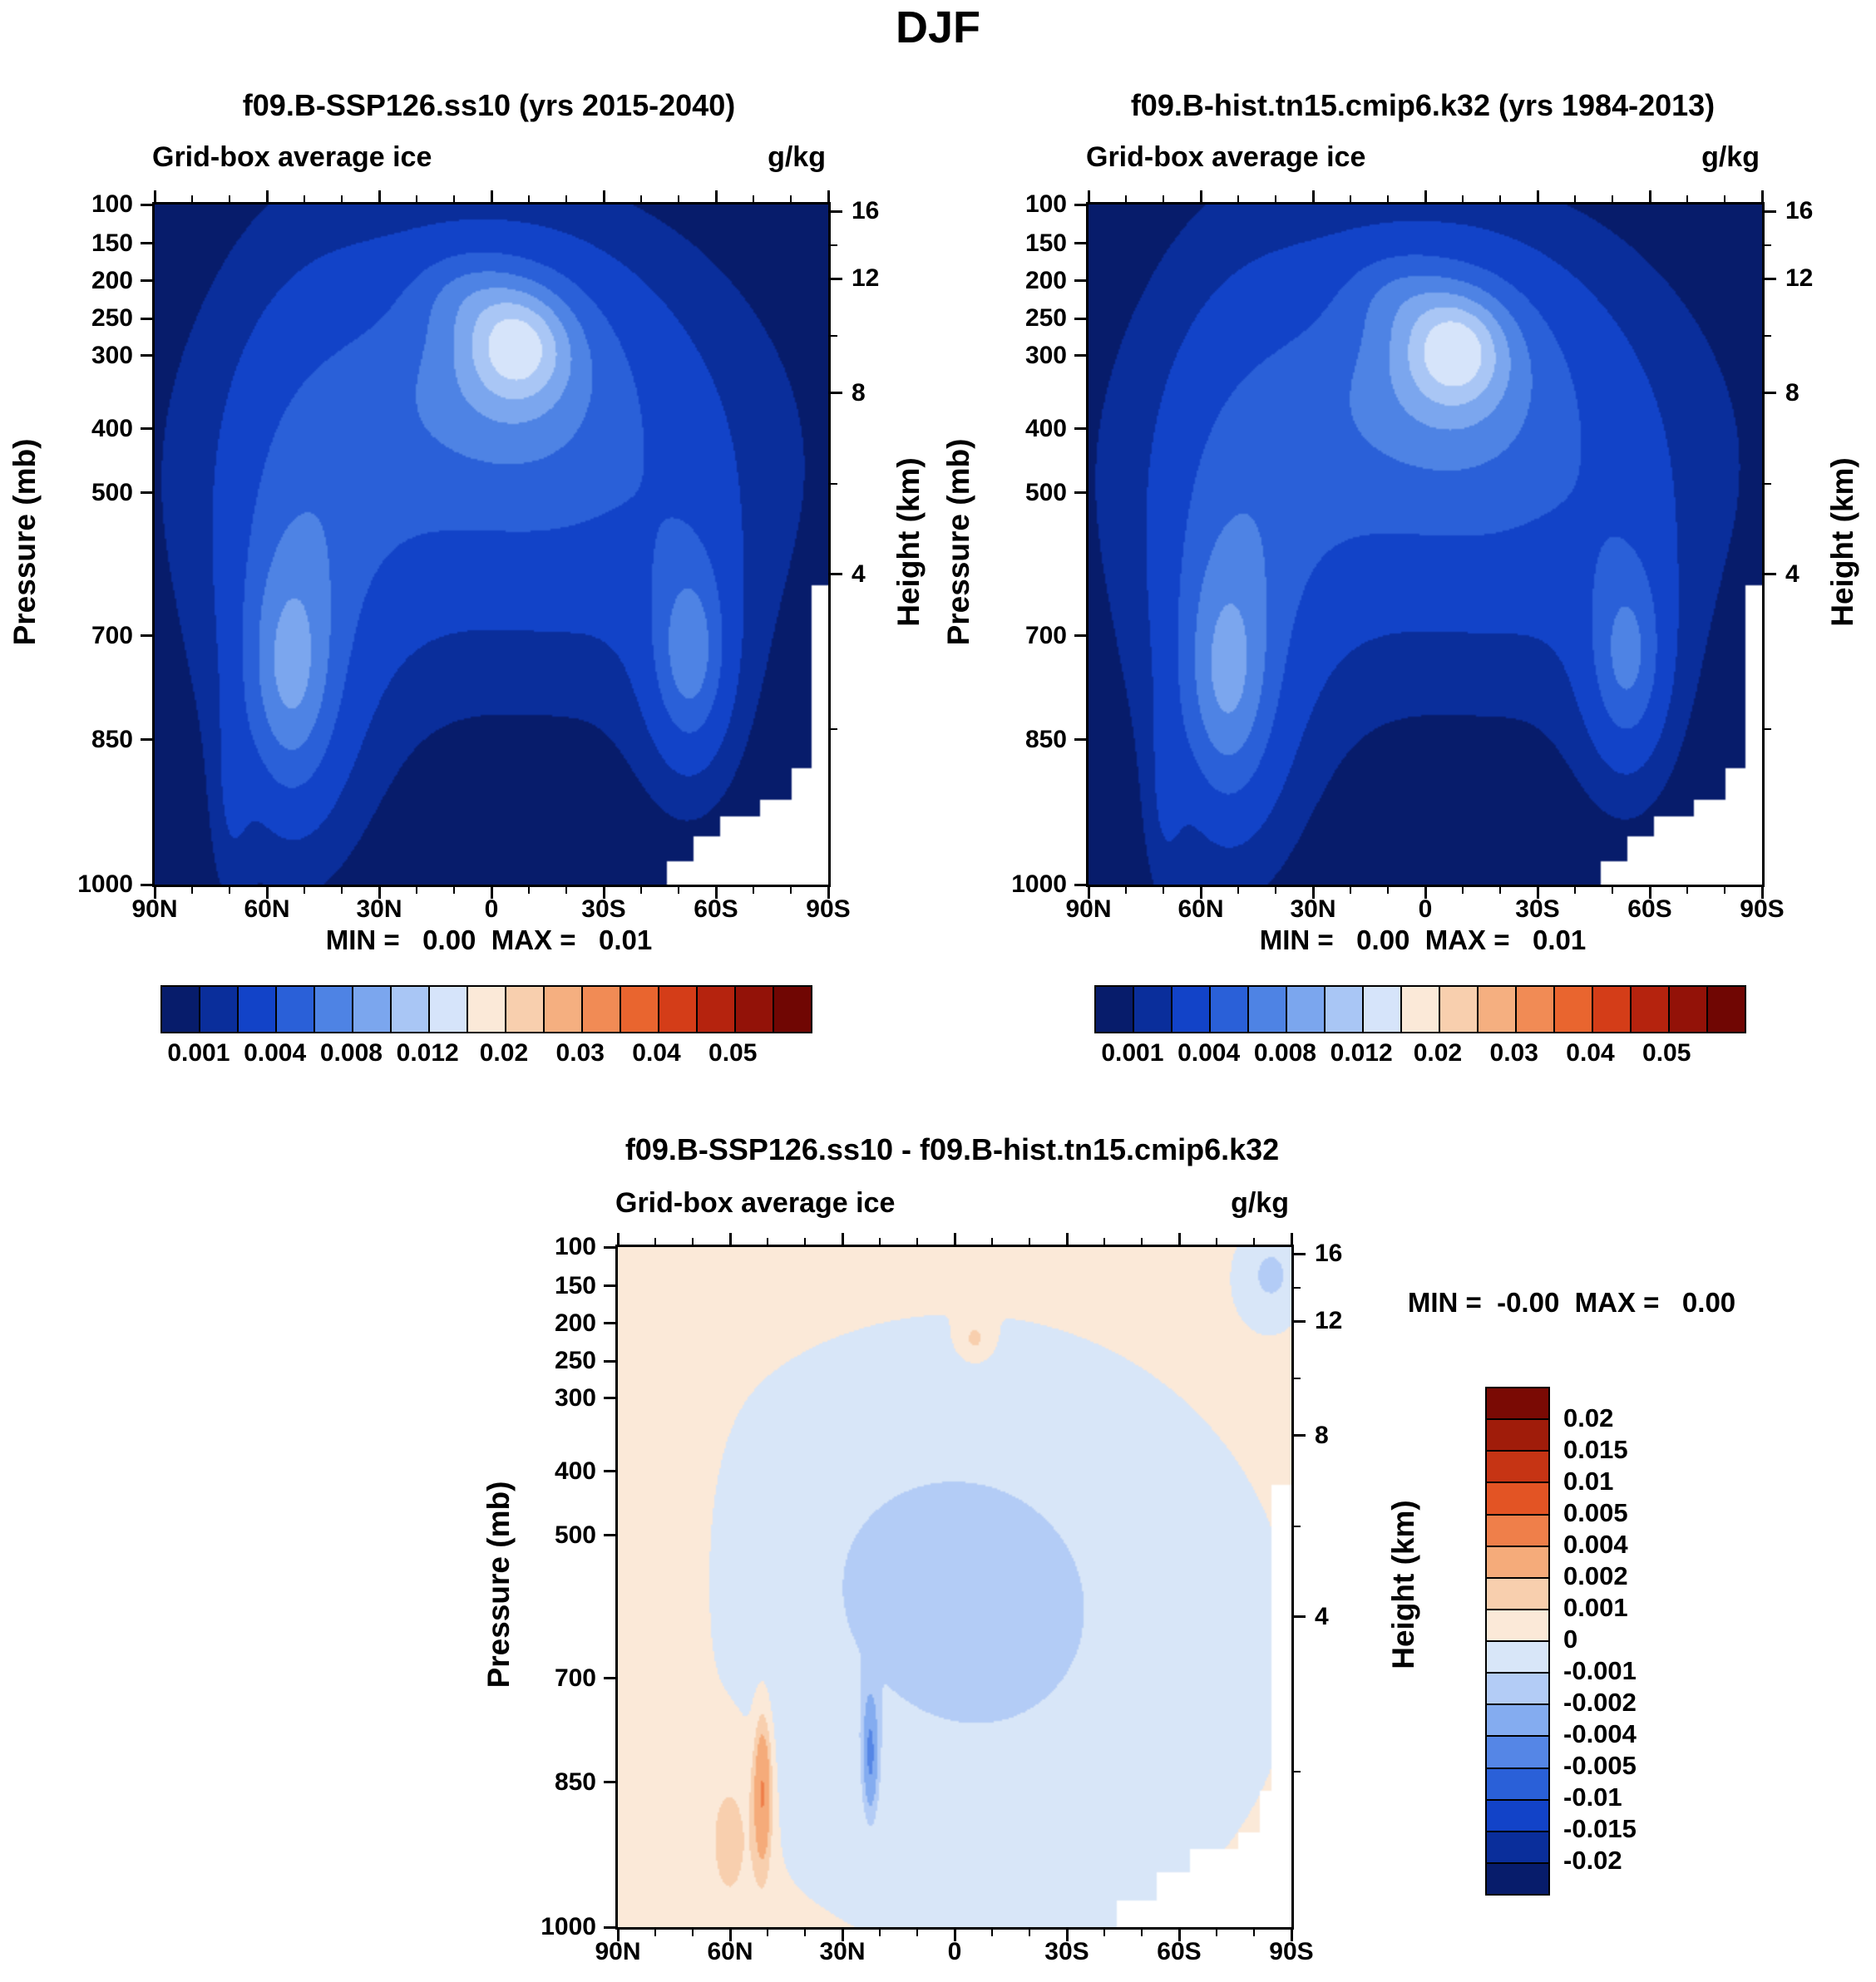  I want to click on pressure-axis-label-right: Pressure (mb), so click(958, 542).